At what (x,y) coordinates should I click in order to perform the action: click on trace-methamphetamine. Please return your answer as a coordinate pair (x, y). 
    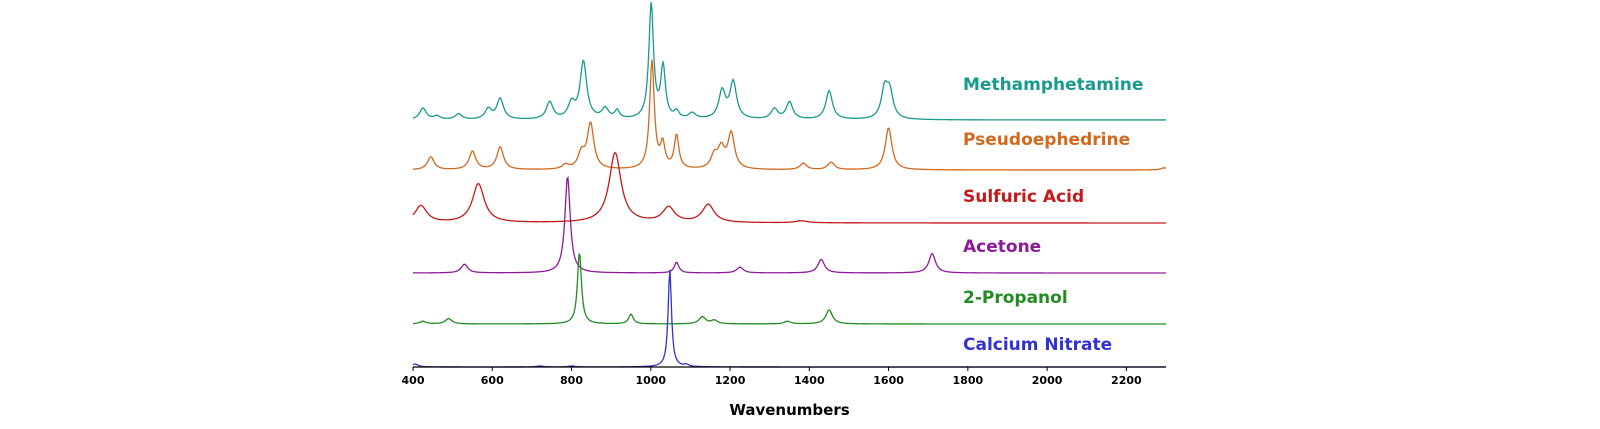
    Looking at the image, I should click on (789, 61).